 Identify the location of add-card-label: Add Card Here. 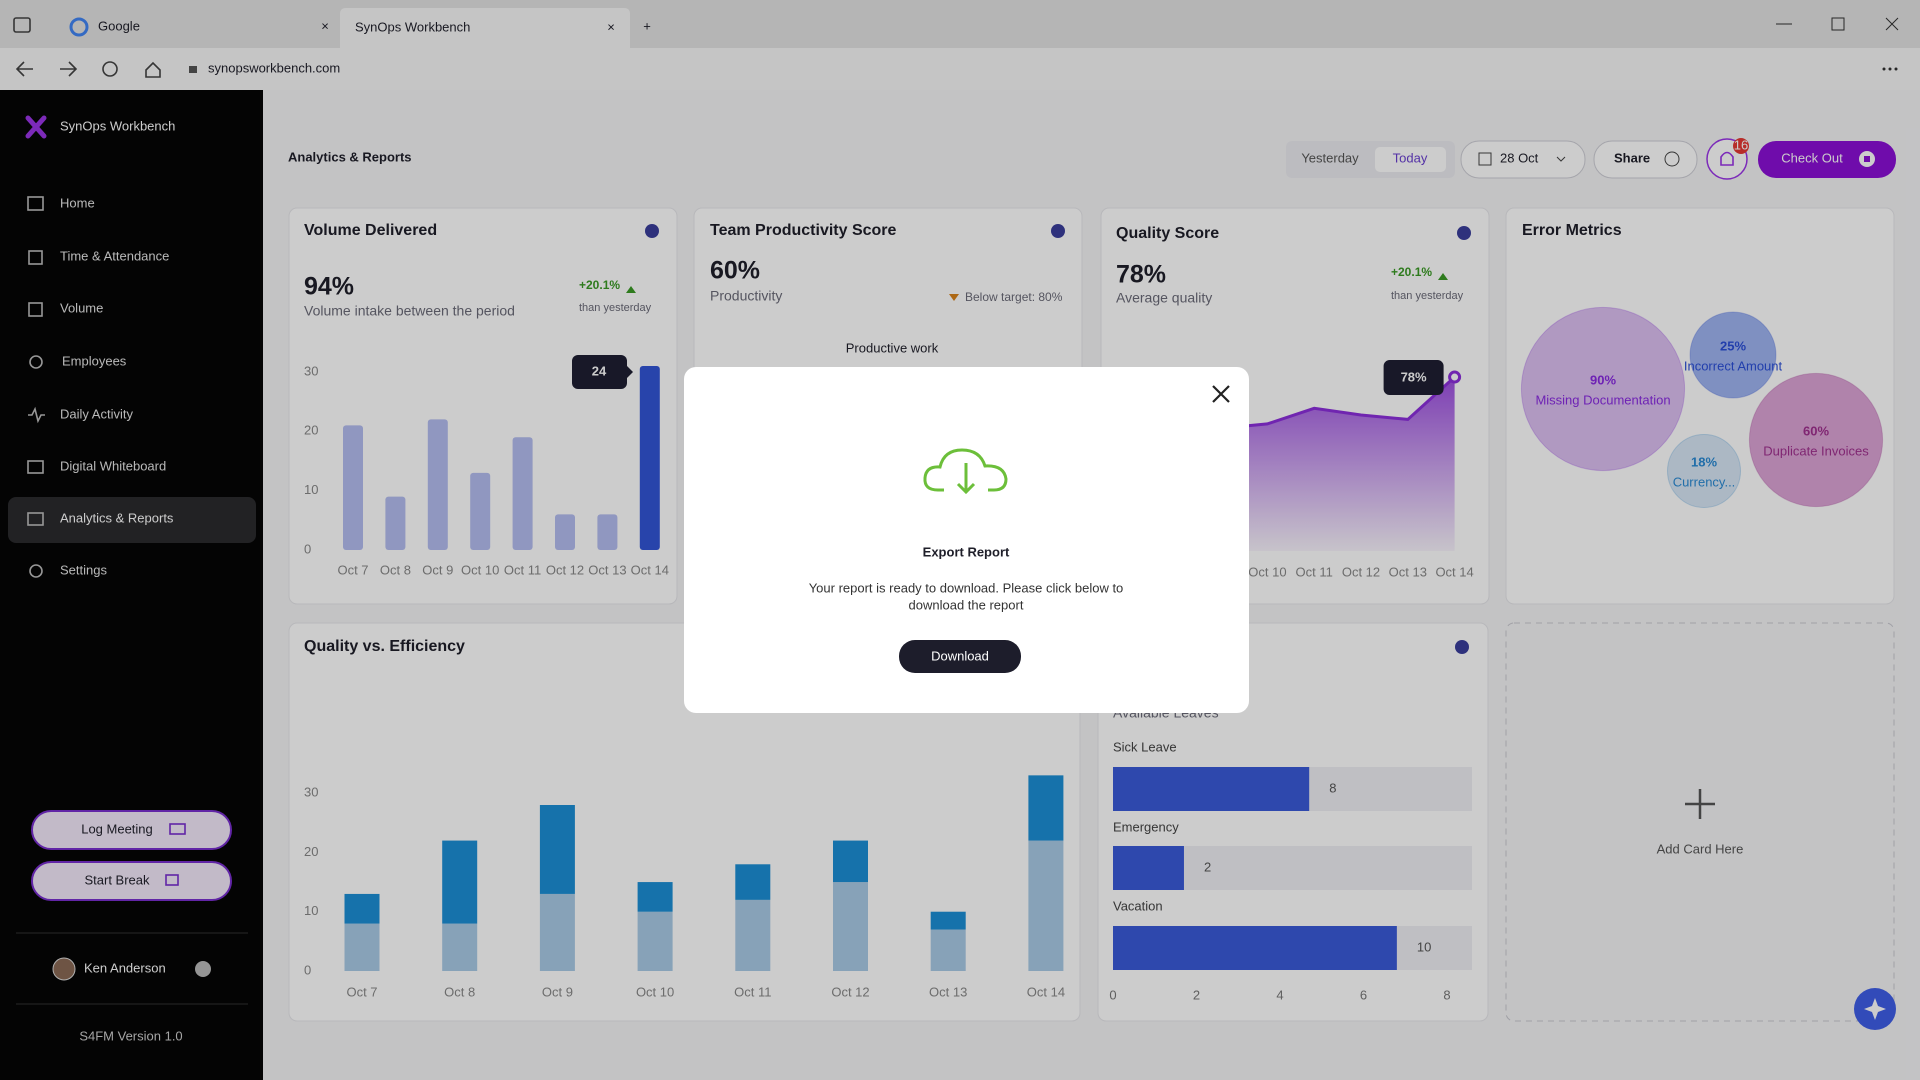
(1700, 848).